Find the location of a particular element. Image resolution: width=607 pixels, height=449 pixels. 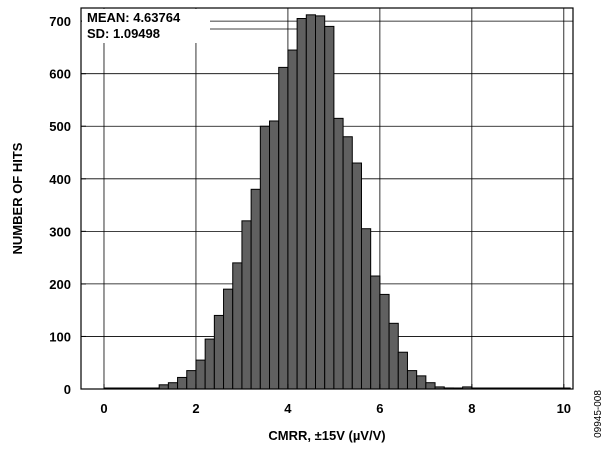

x-tick-label: 0 is located at coordinates (103, 408).